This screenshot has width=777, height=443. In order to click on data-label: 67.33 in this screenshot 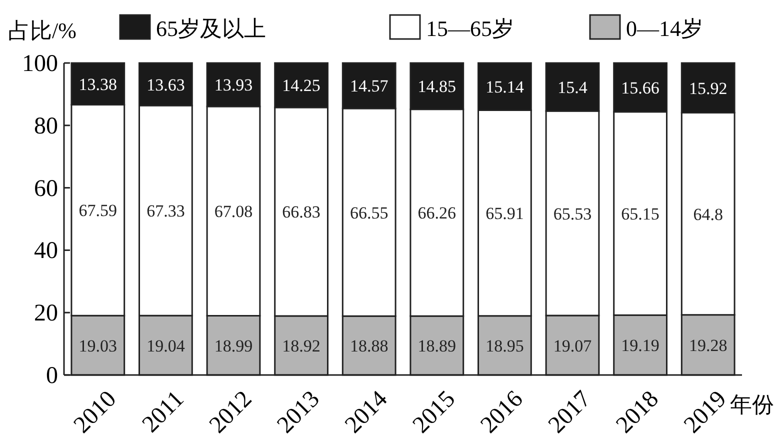, I will do `click(165, 211)`.